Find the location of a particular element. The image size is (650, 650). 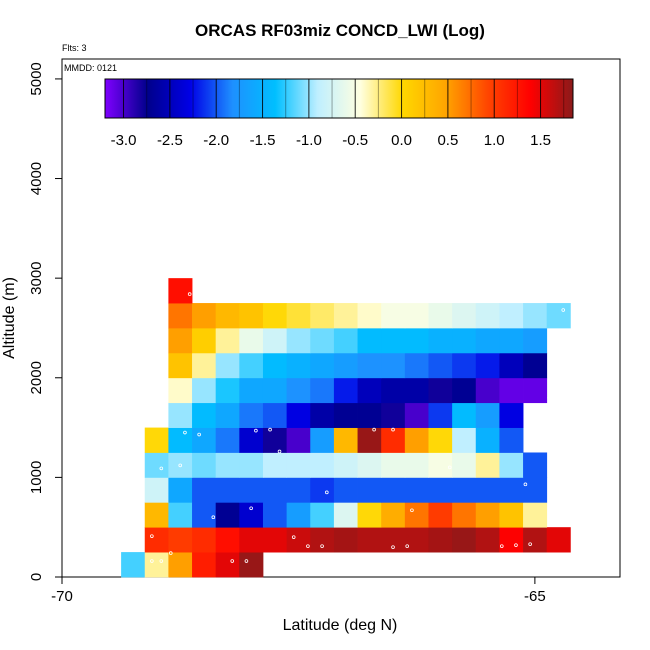

colorbar-tick-label: 1.0 is located at coordinates (494, 140).